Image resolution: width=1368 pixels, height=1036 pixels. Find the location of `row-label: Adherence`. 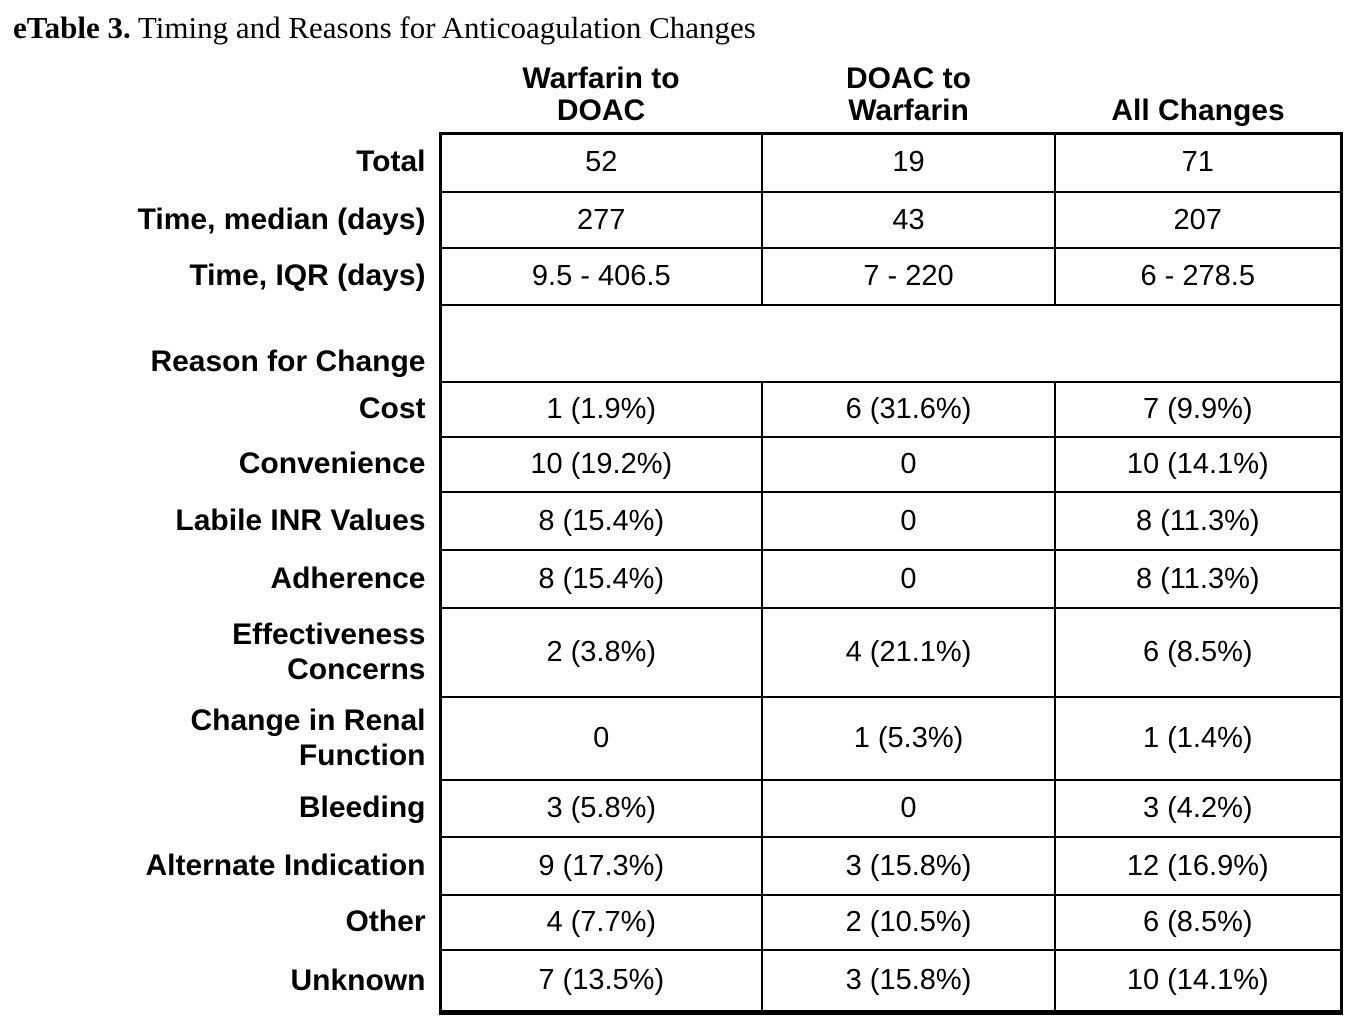

row-label: Adherence is located at coordinates (348, 578).